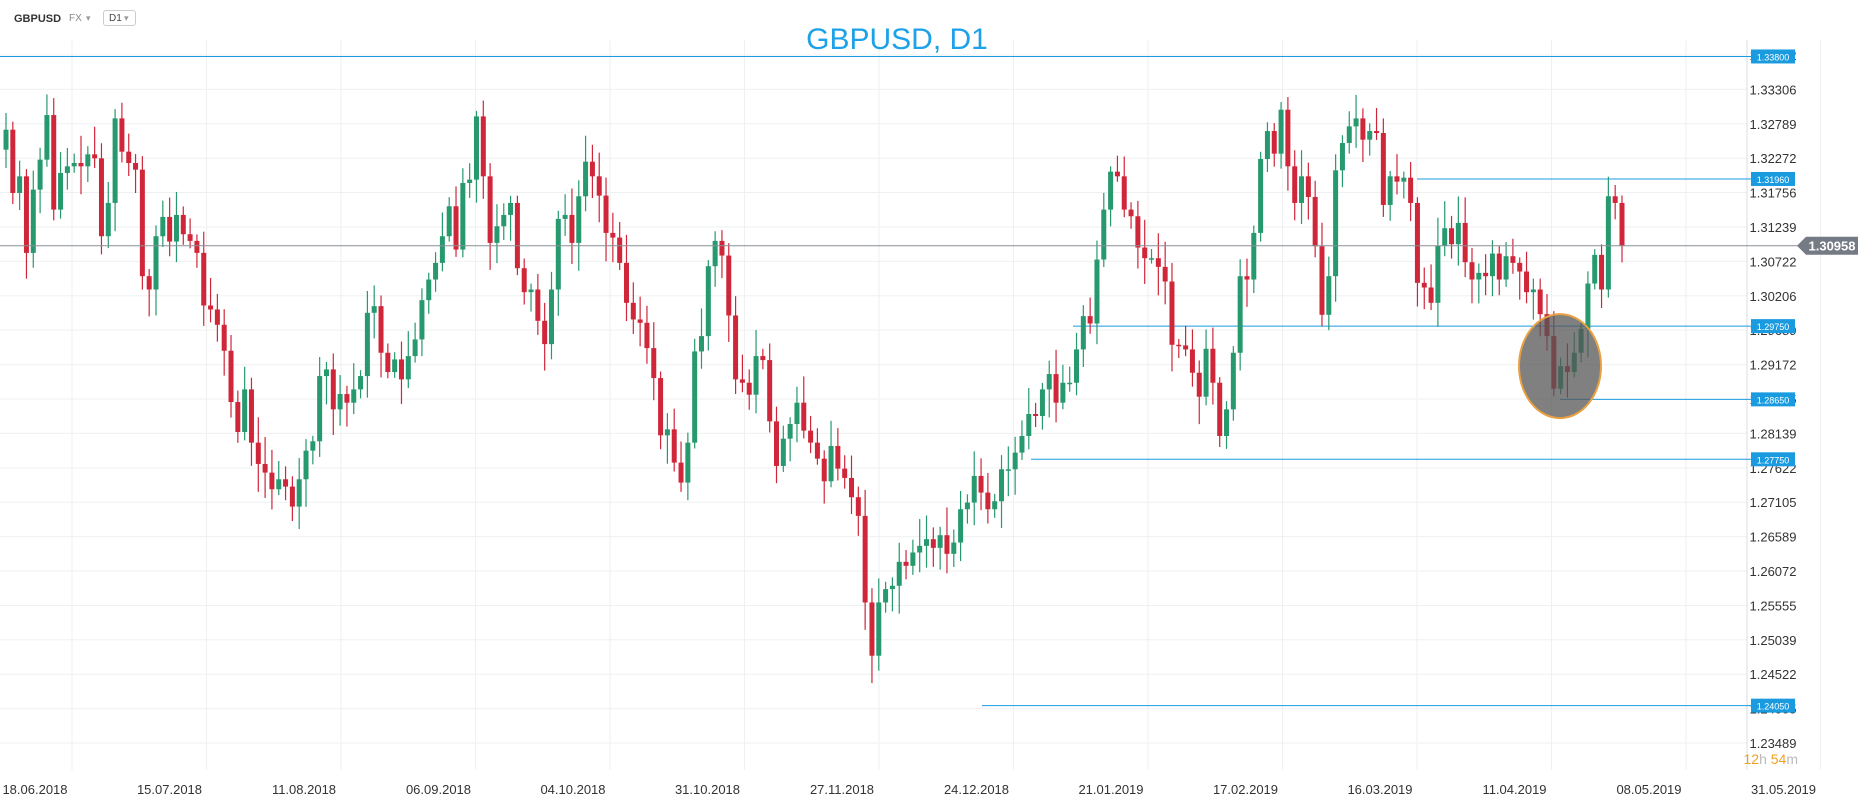  What do you see at coordinates (897, 56) in the screenshot?
I see `price-level: 1.33800` at bounding box center [897, 56].